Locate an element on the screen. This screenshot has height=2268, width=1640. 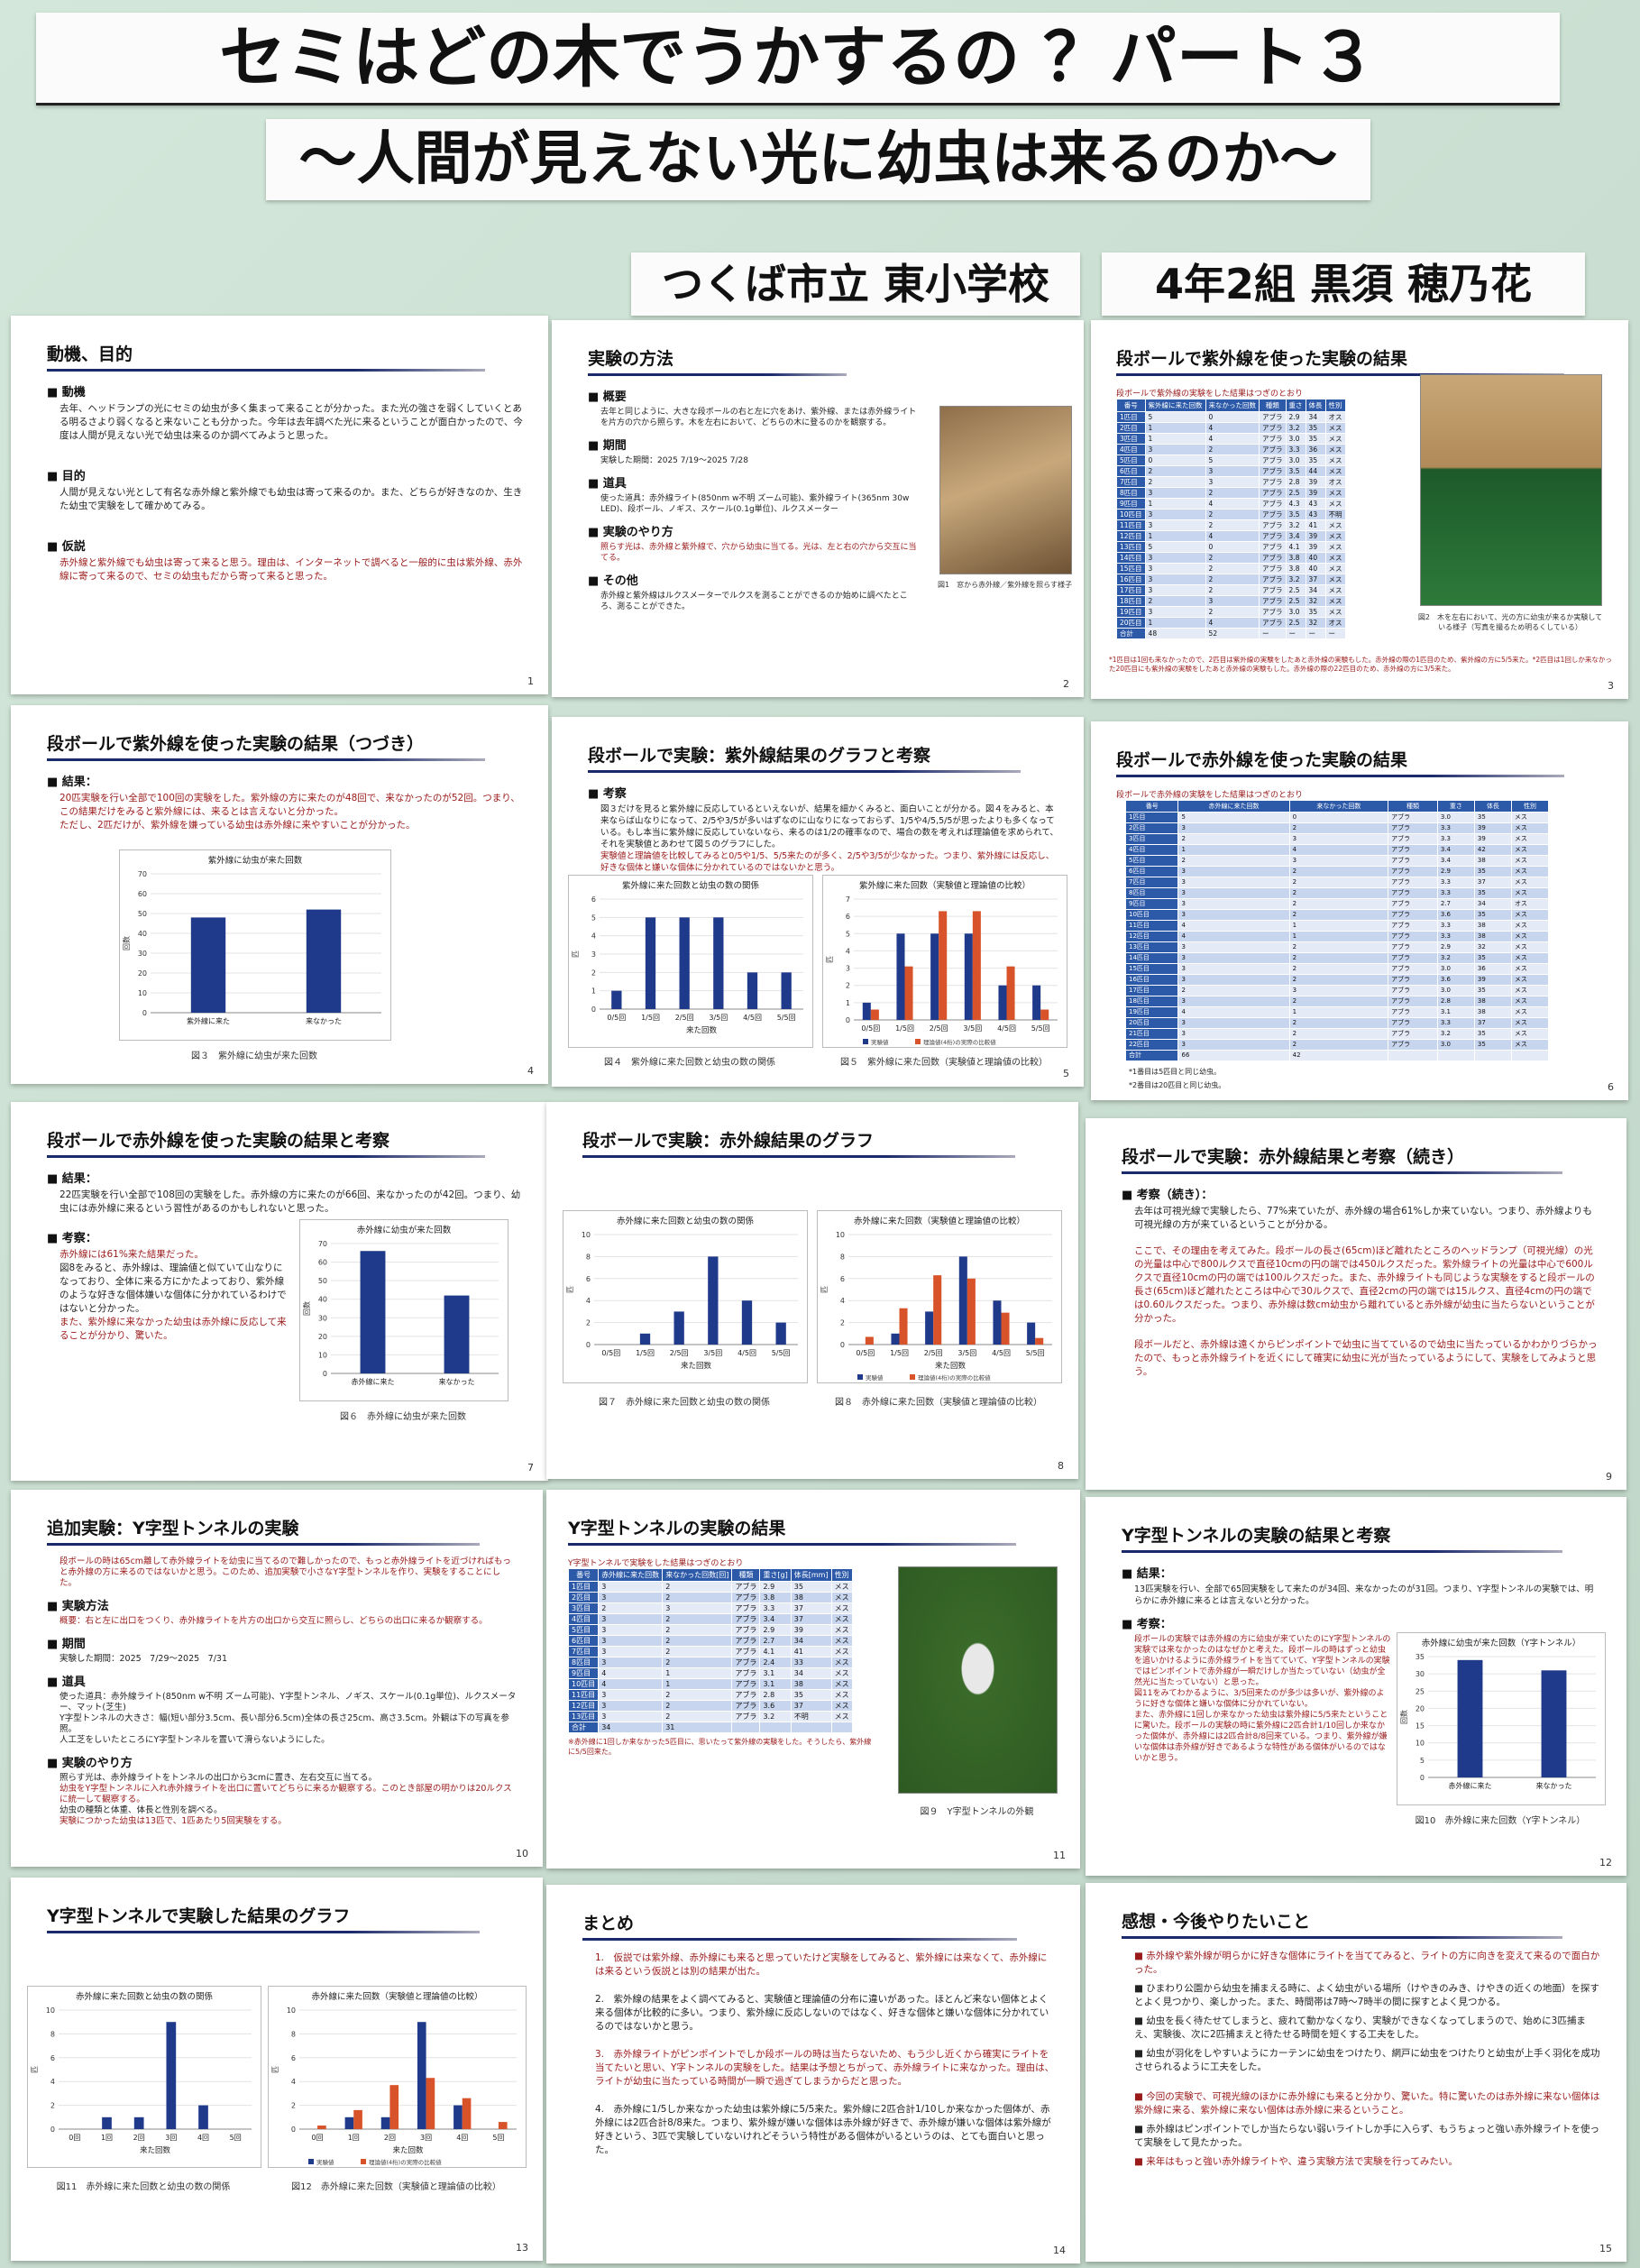
table-row: 13匹目 3 2 アブラ 3.2 不明 メス is located at coordinates (710, 1716).